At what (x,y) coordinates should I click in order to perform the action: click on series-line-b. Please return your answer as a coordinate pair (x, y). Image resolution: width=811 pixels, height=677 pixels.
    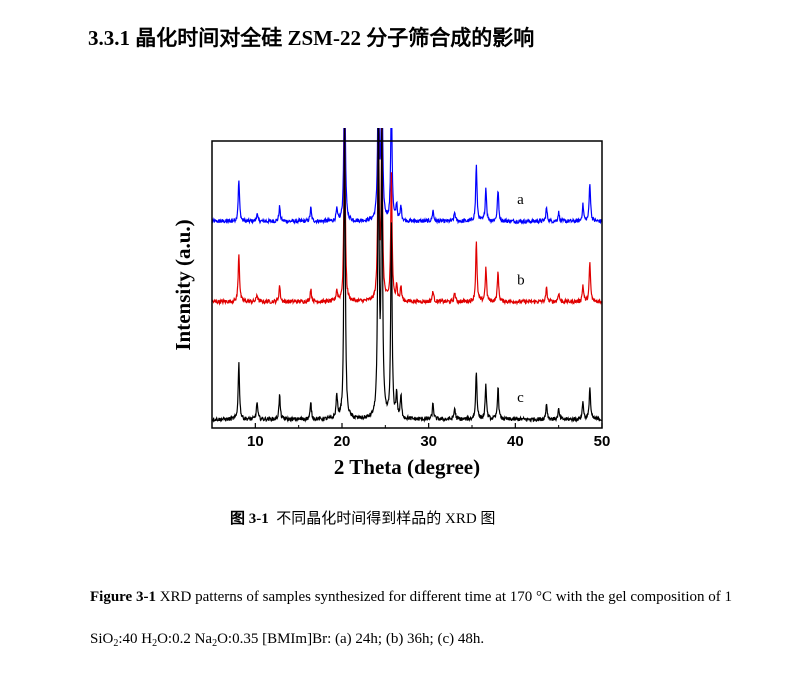
    Looking at the image, I should click on (407, 217).